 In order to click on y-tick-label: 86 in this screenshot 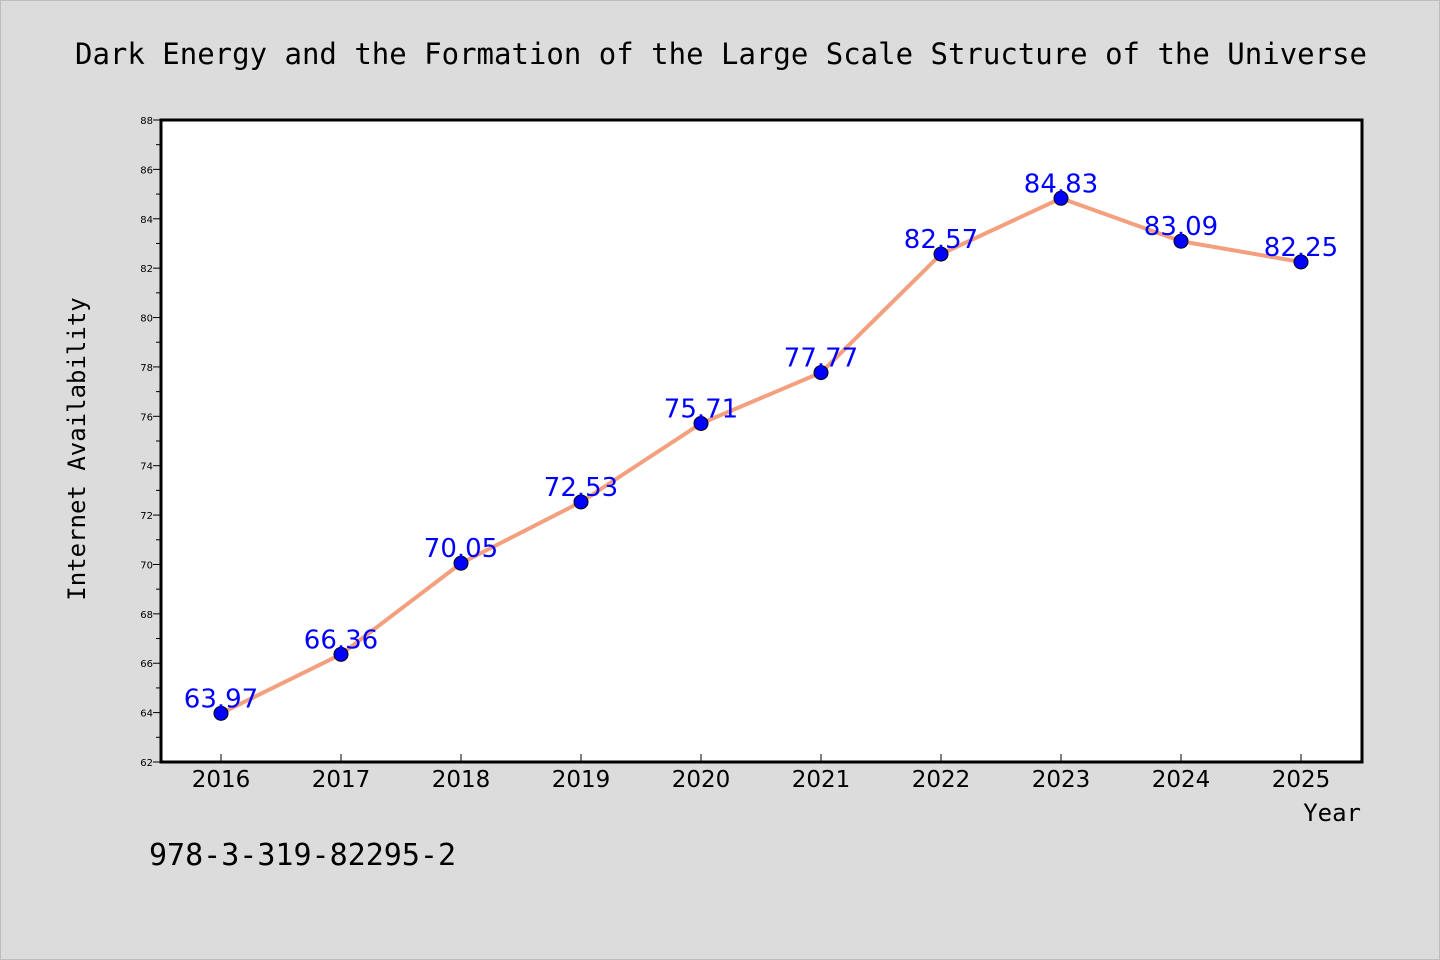, I will do `click(146, 170)`.